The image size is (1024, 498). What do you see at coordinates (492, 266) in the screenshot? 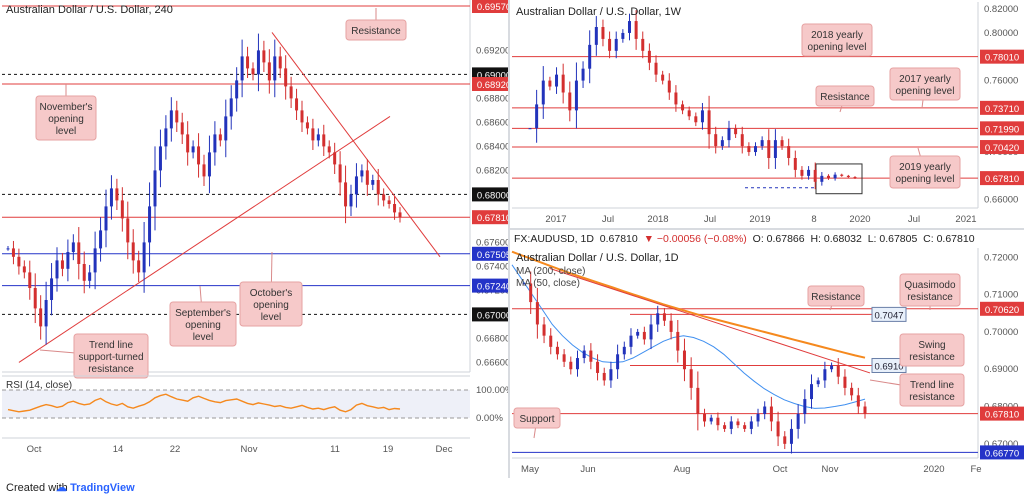
I see `chart-4h-y-tick: 0.67400` at bounding box center [492, 266].